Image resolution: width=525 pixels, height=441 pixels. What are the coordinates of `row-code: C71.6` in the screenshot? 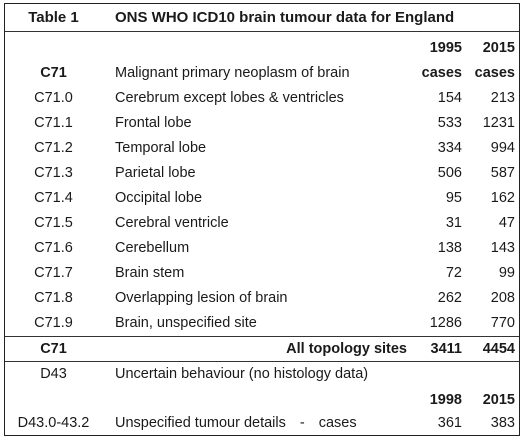 It's located at (53, 248).